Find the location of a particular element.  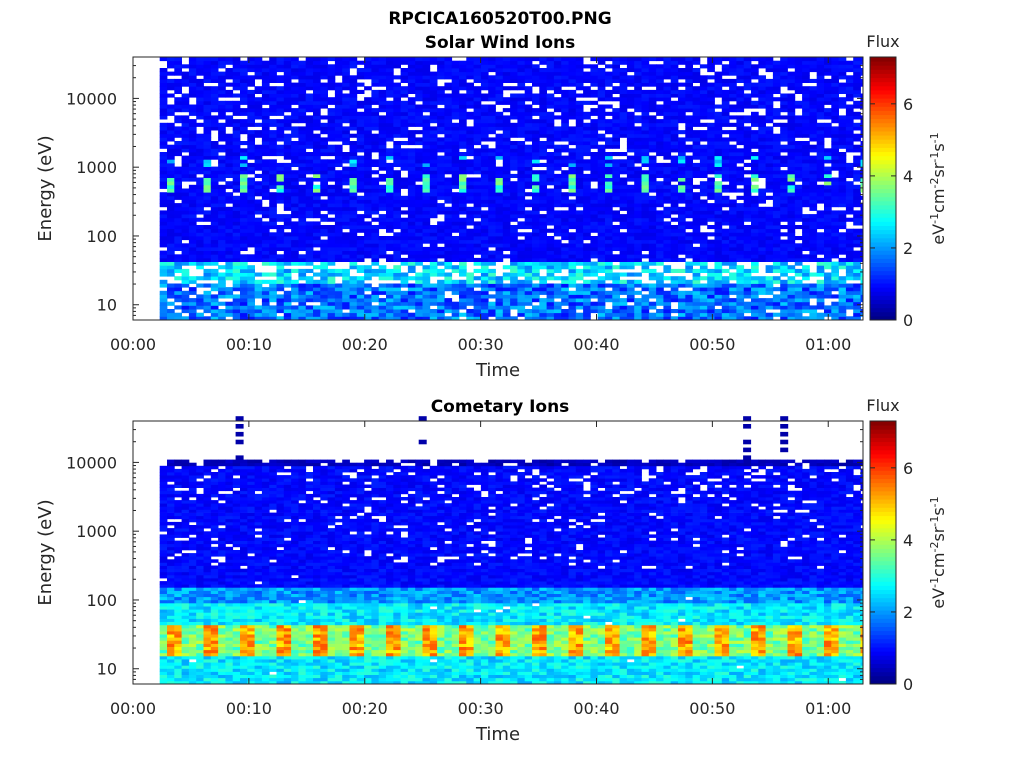

panel-title: Cometary Ions is located at coordinates (500, 407).